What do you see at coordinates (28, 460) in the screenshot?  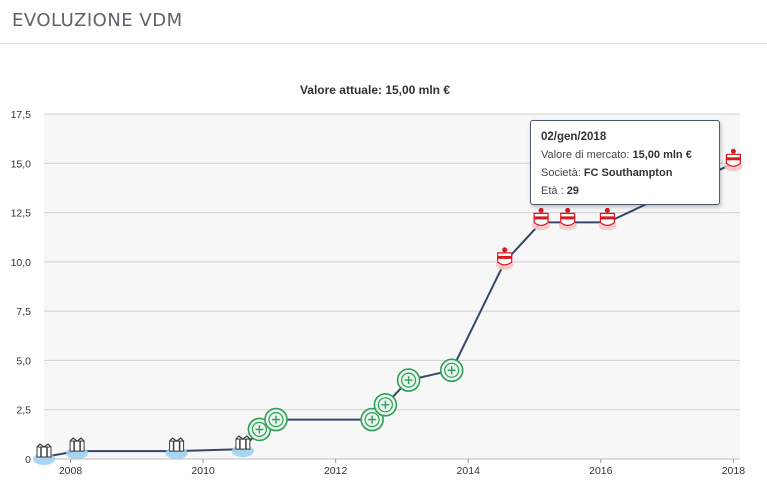 I see `y-tick-label: 0` at bounding box center [28, 460].